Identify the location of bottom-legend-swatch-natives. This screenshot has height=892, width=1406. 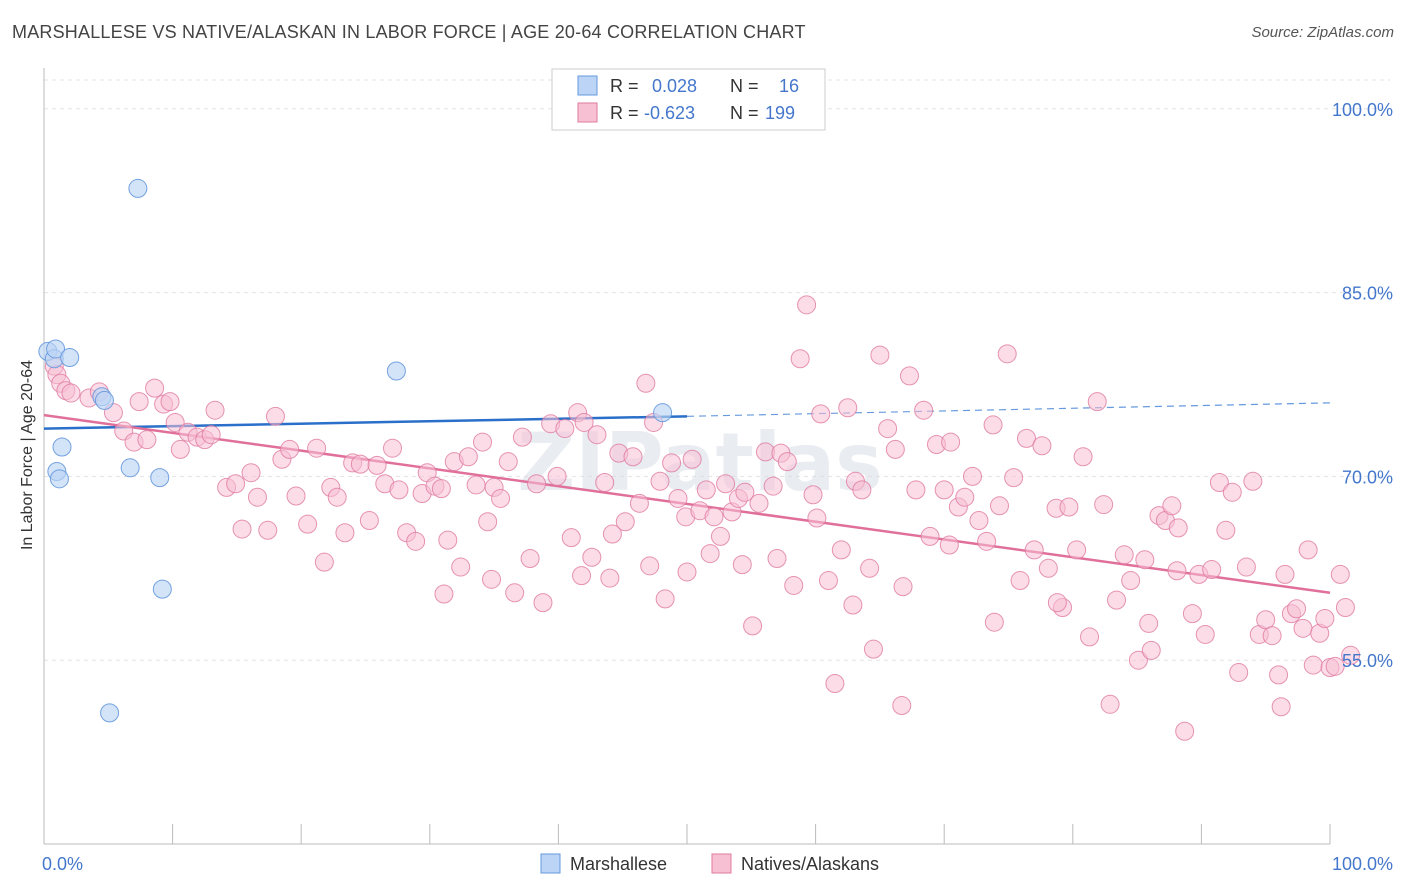
(721, 863).